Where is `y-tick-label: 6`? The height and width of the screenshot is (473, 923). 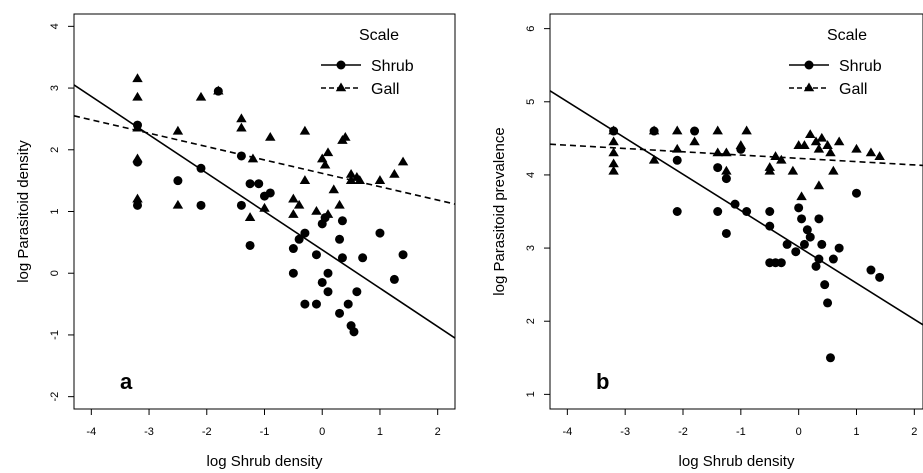 y-tick-label: 6 is located at coordinates (531, 29).